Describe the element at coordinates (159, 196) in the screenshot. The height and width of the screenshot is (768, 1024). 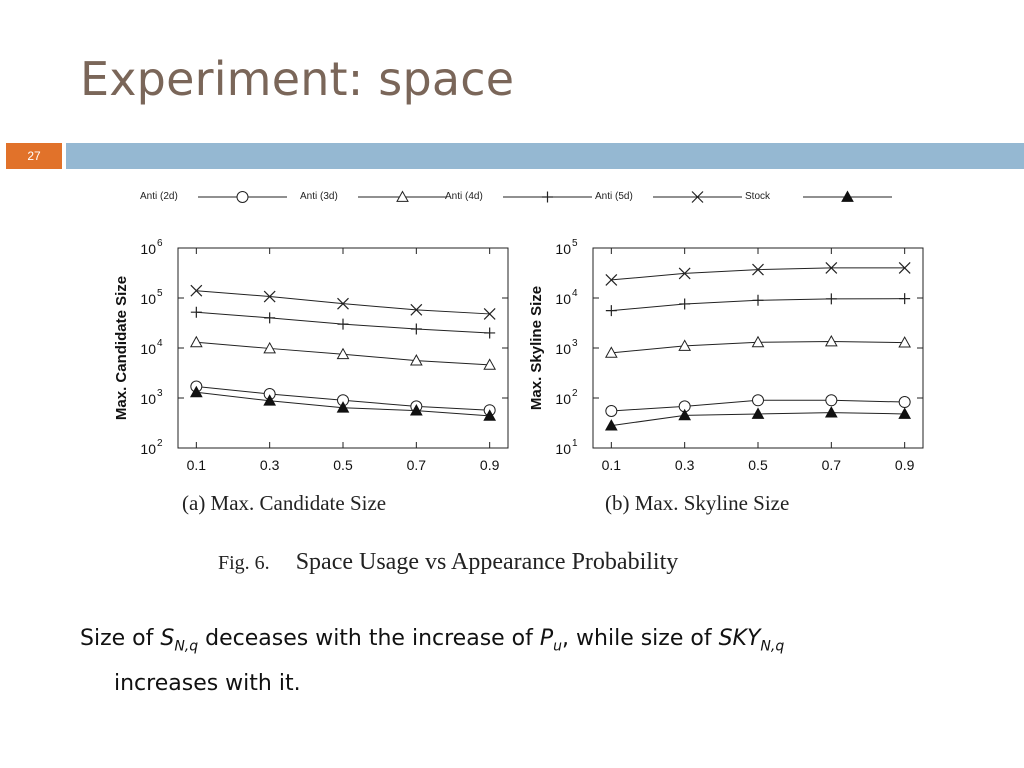
I see `legend-label: Anti (2d)` at that location.